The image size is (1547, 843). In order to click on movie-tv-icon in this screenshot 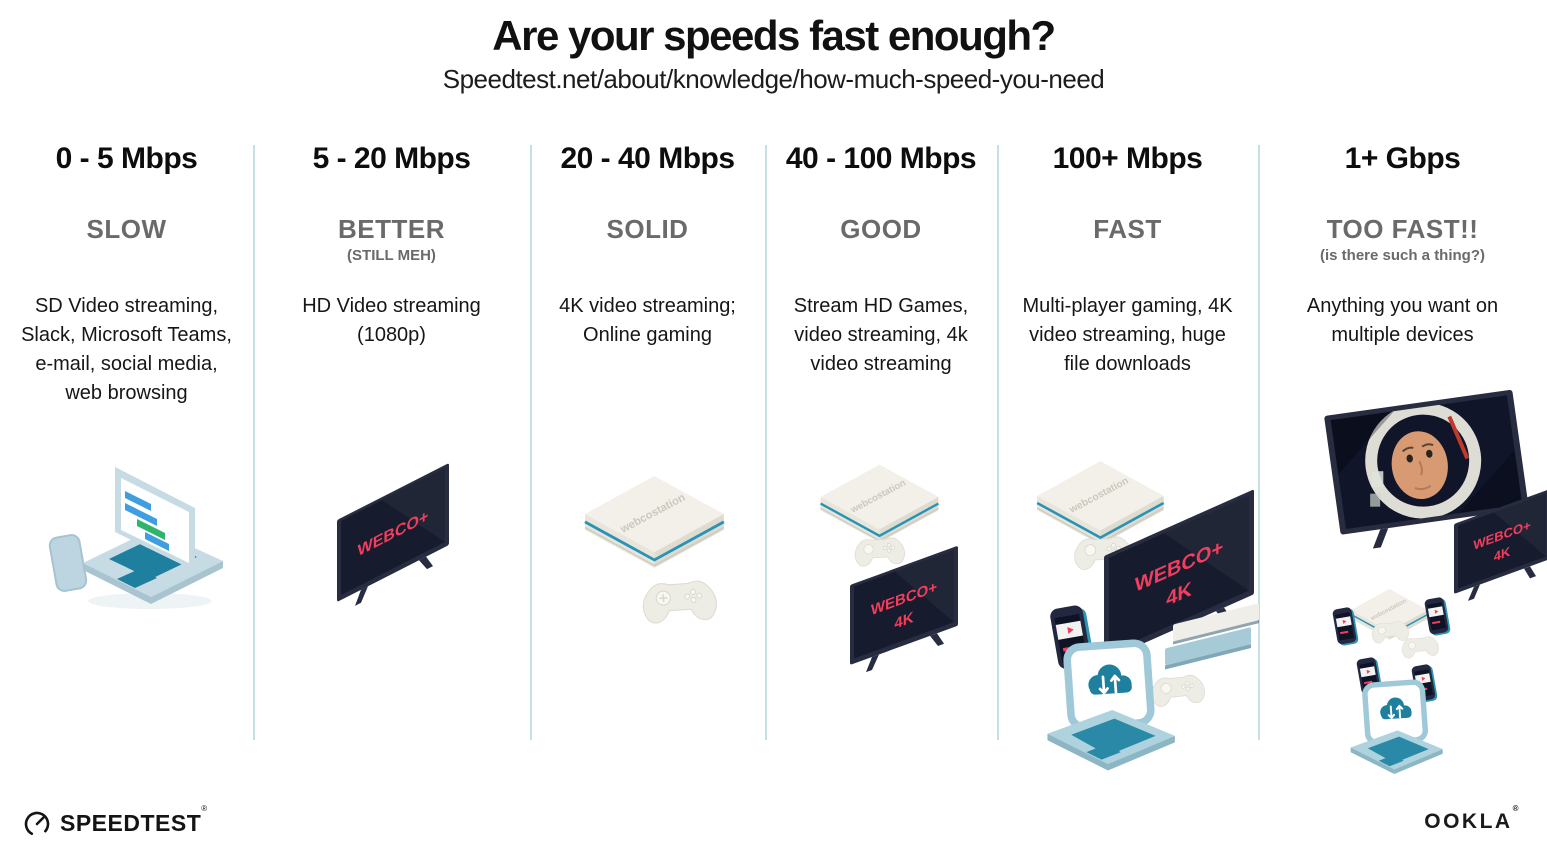, I will do `click(1425, 469)`.